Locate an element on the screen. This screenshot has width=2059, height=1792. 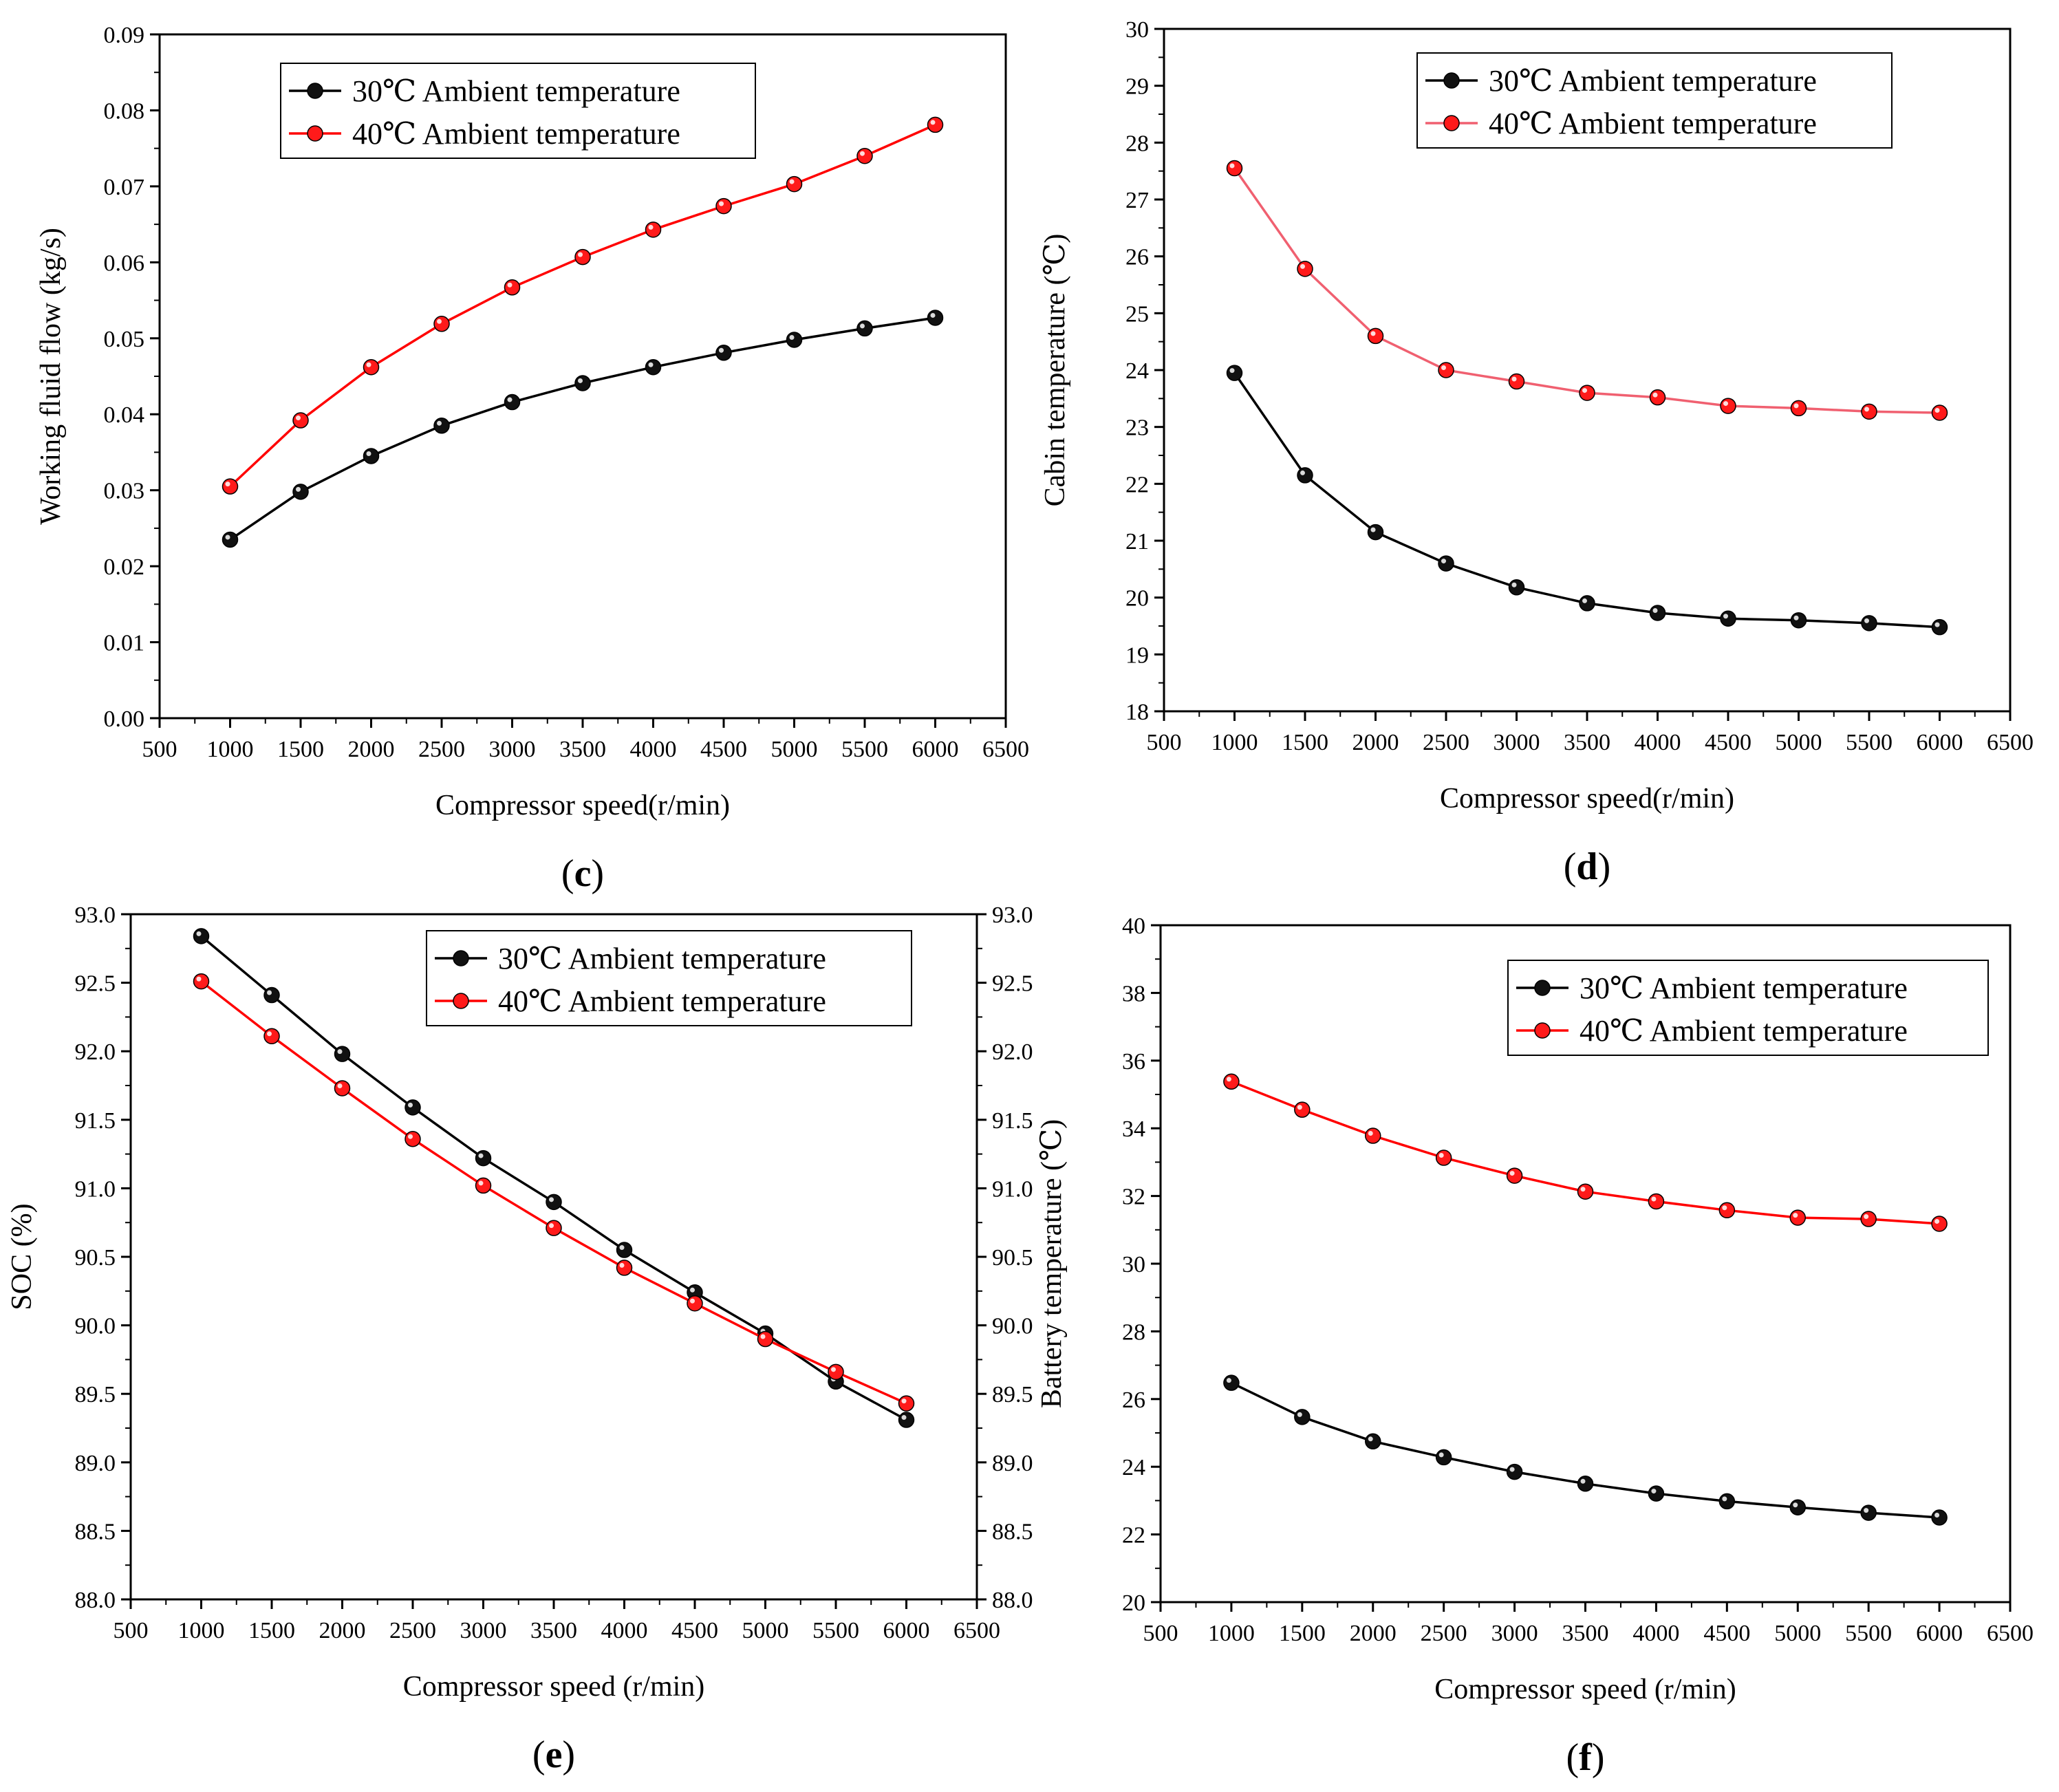
panel-label: (c) is located at coordinates (583, 874).